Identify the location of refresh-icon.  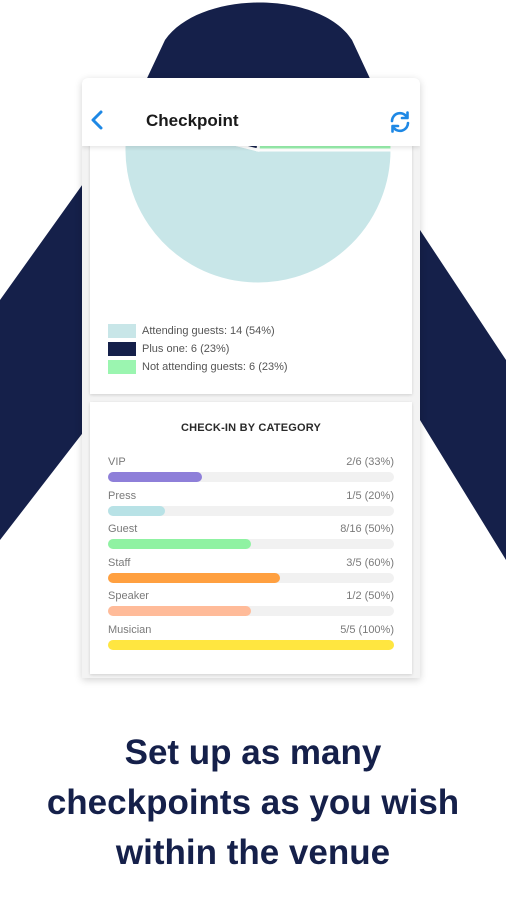
(400, 122).